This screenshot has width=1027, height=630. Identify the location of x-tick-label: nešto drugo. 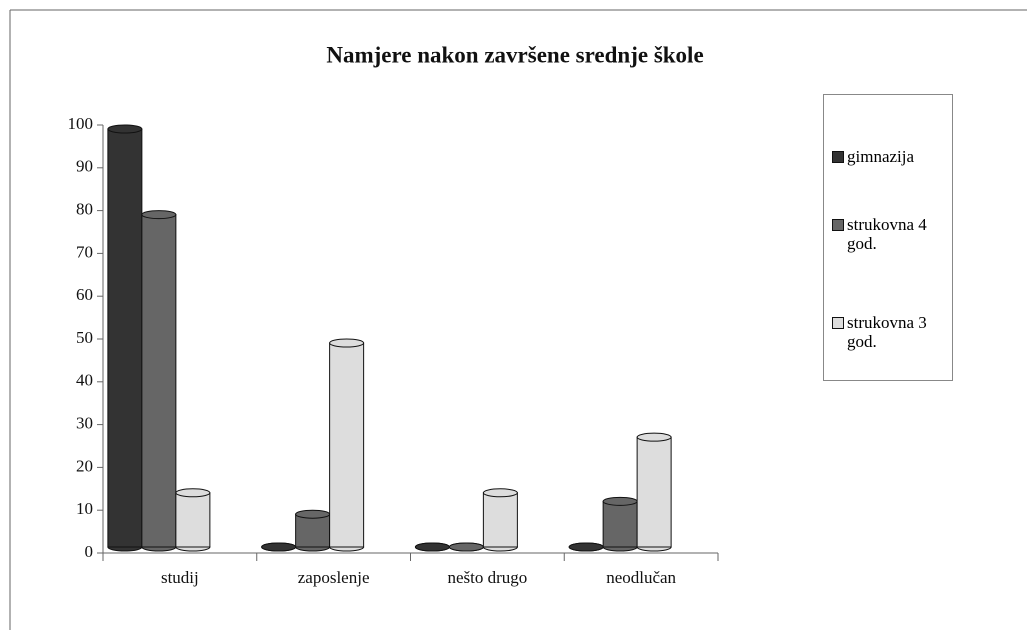
(487, 577).